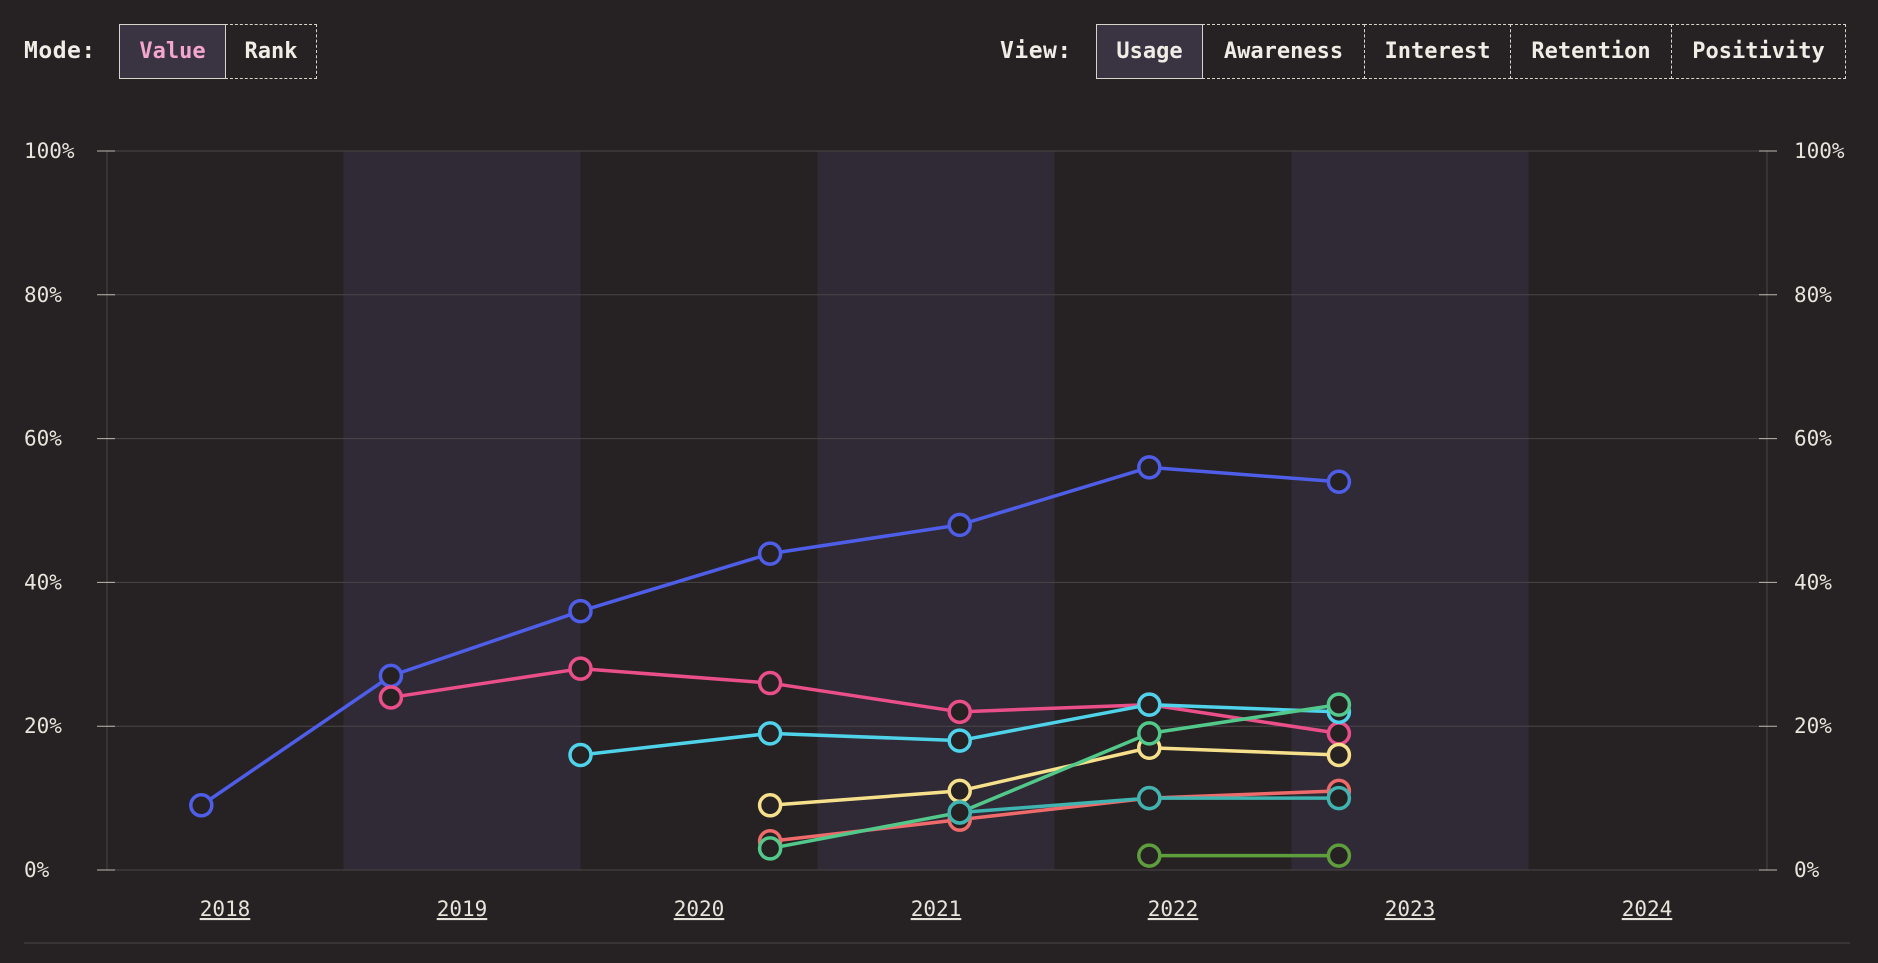 The width and height of the screenshot is (1878, 963). Describe the element at coordinates (37, 870) in the screenshot. I see `y-tick-label-left: 0%` at that location.